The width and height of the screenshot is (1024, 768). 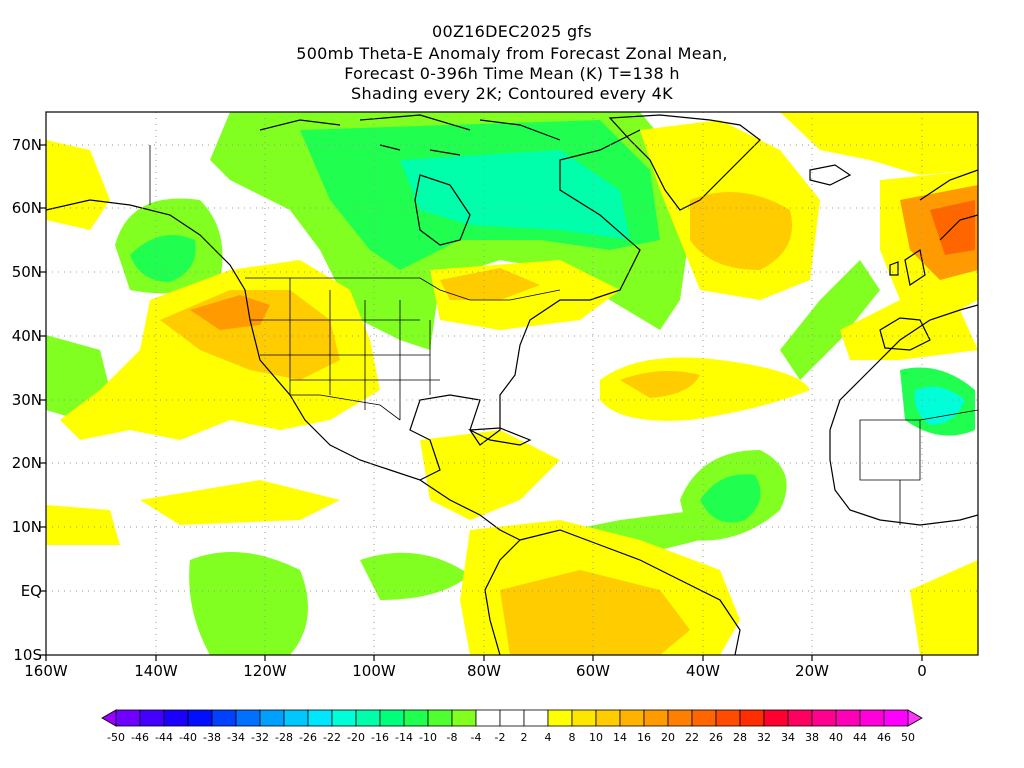 I want to click on colorbar-label: -26, so click(x=308, y=737).